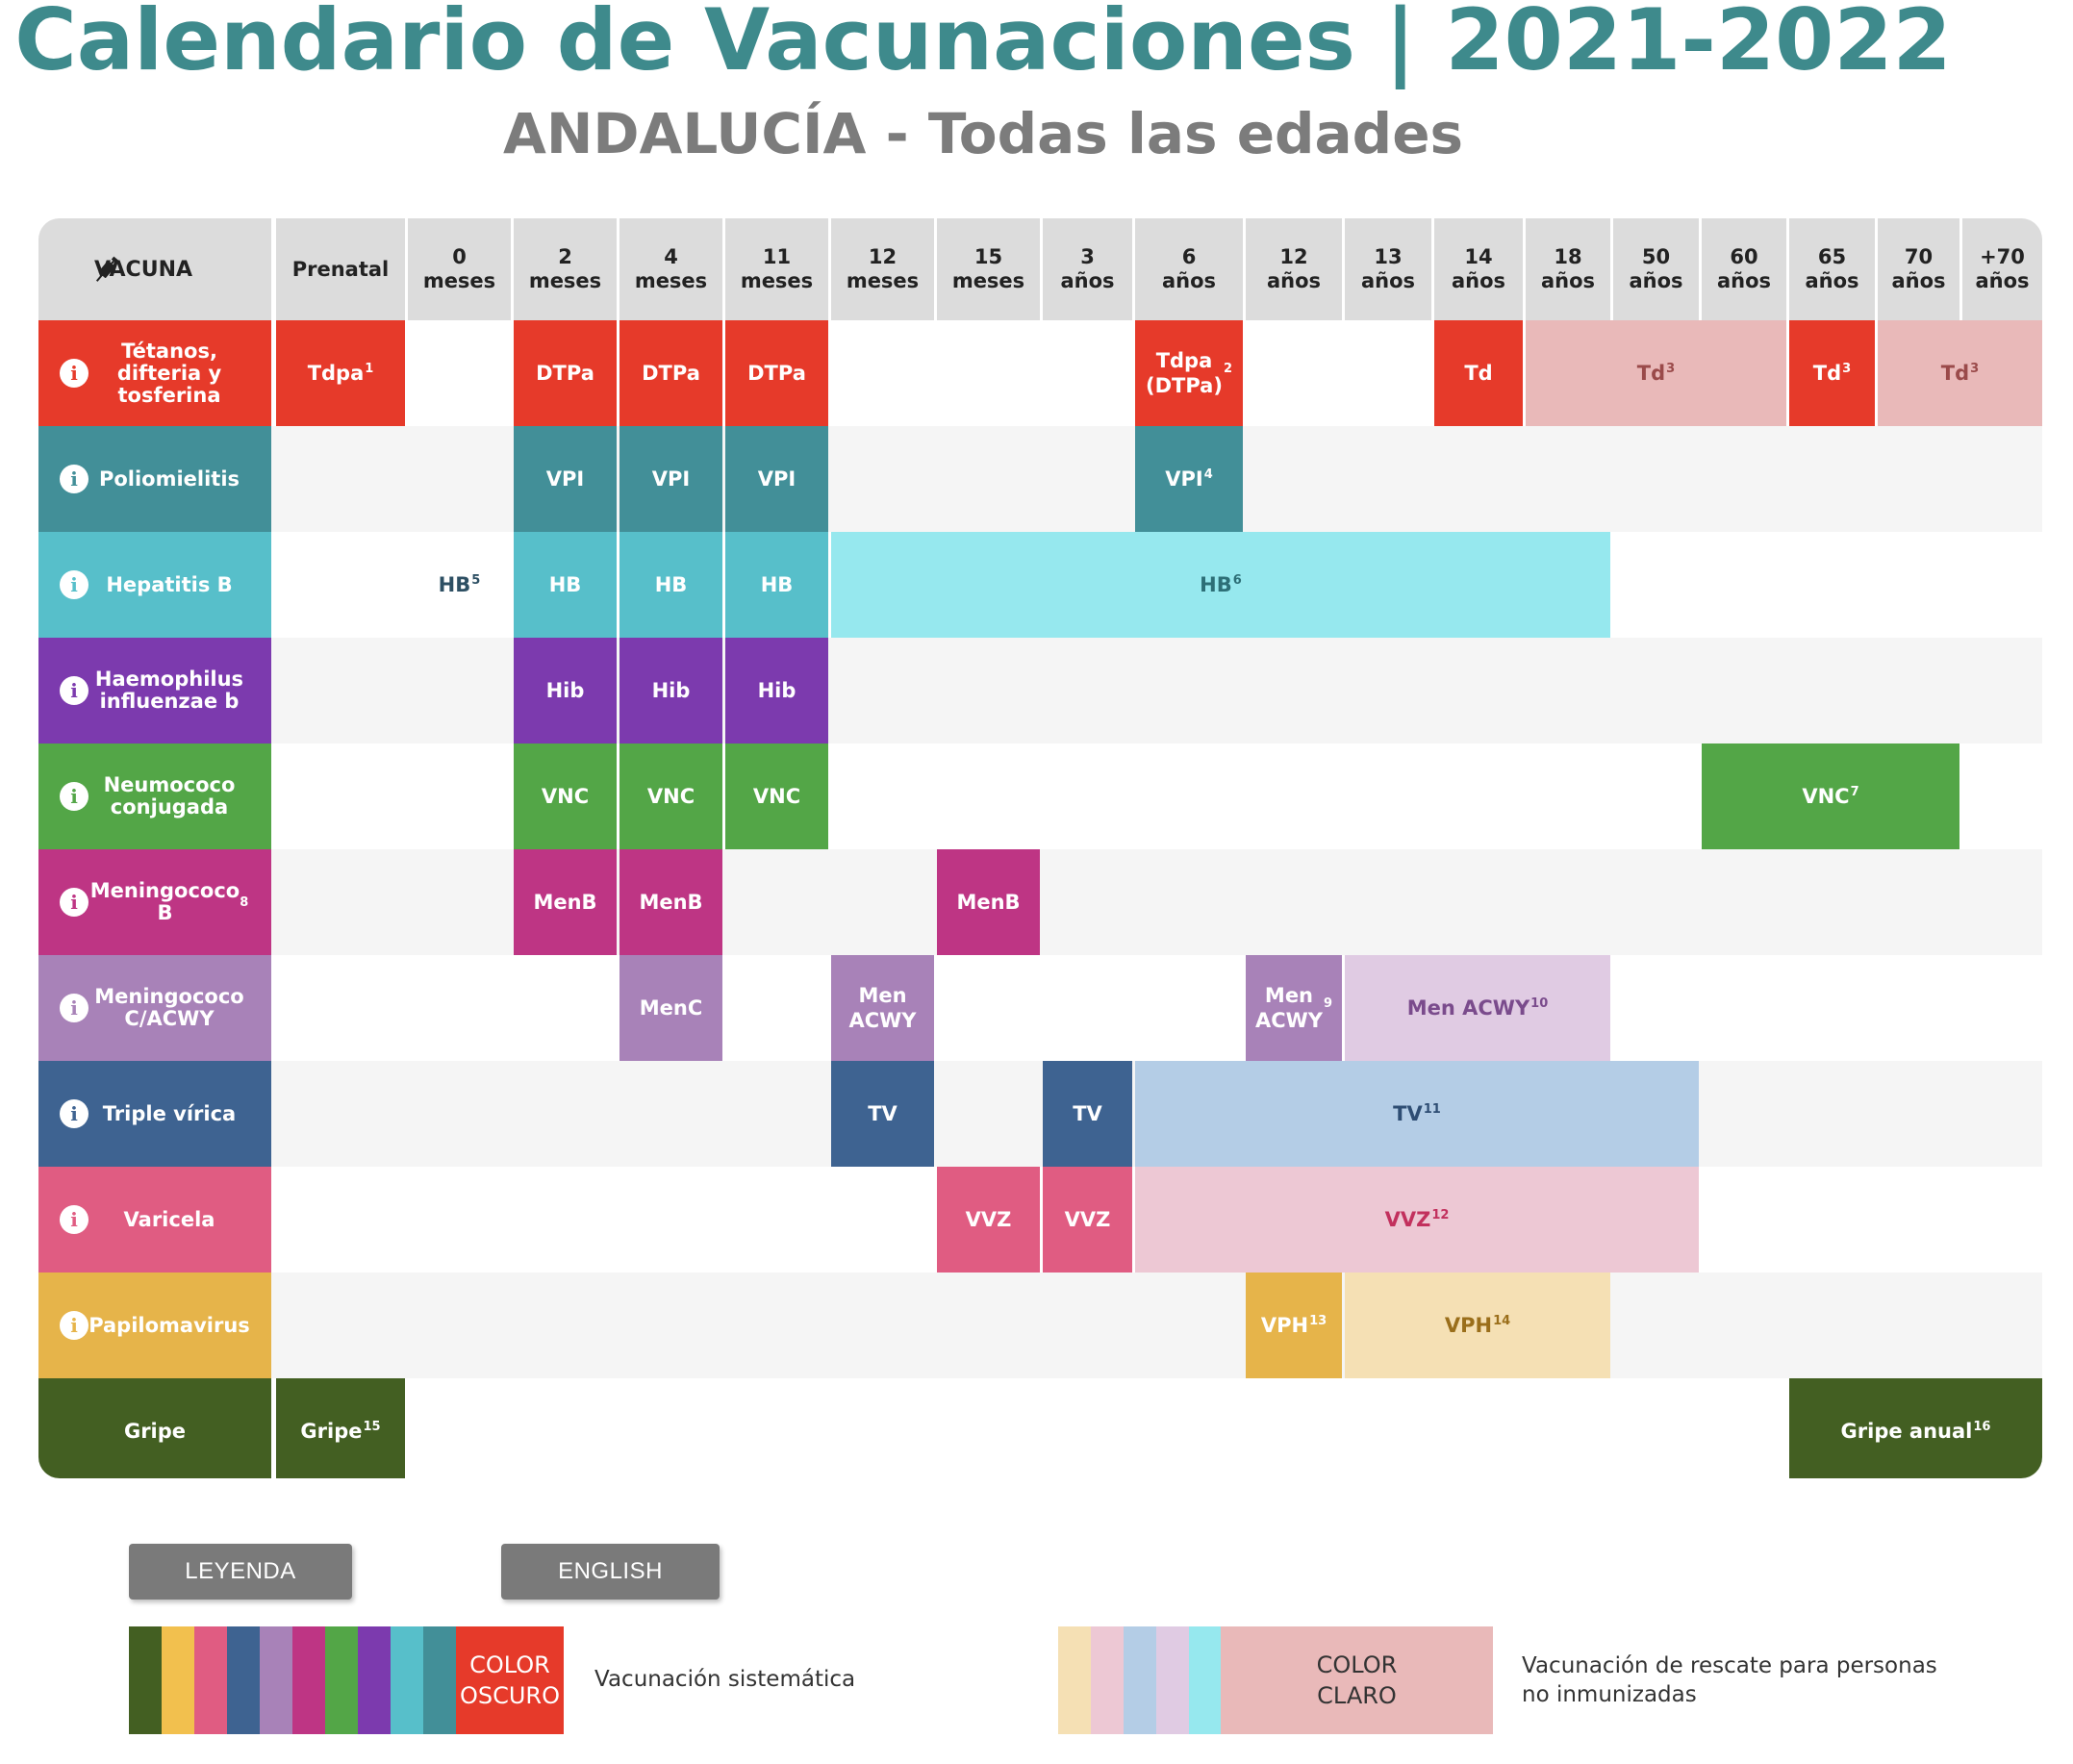 The image size is (2073, 1764). What do you see at coordinates (240, 1572) in the screenshot?
I see `legend-button: LEYENDA` at bounding box center [240, 1572].